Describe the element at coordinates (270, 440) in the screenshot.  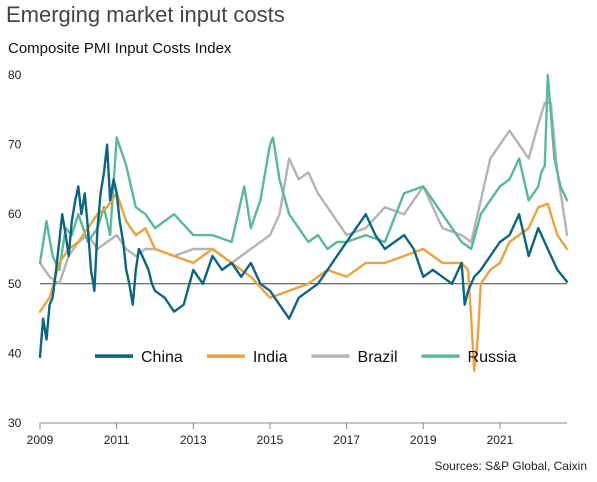
I see `x-tick-label: 2015` at that location.